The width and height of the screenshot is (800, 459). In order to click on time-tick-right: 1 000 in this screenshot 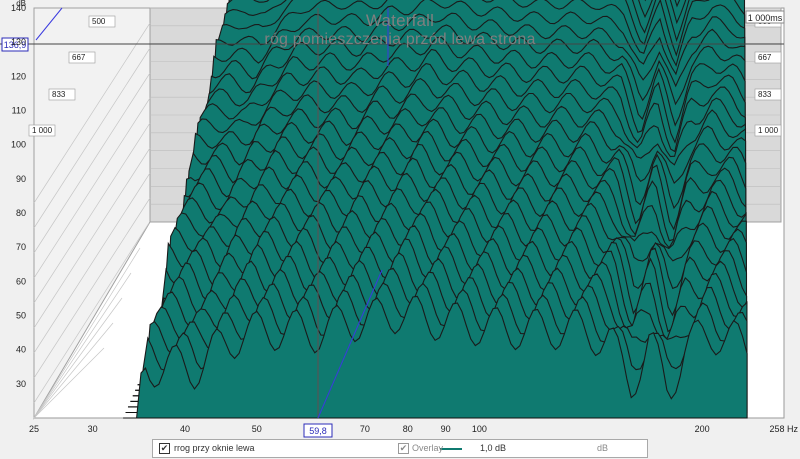, I will do `click(768, 130)`.